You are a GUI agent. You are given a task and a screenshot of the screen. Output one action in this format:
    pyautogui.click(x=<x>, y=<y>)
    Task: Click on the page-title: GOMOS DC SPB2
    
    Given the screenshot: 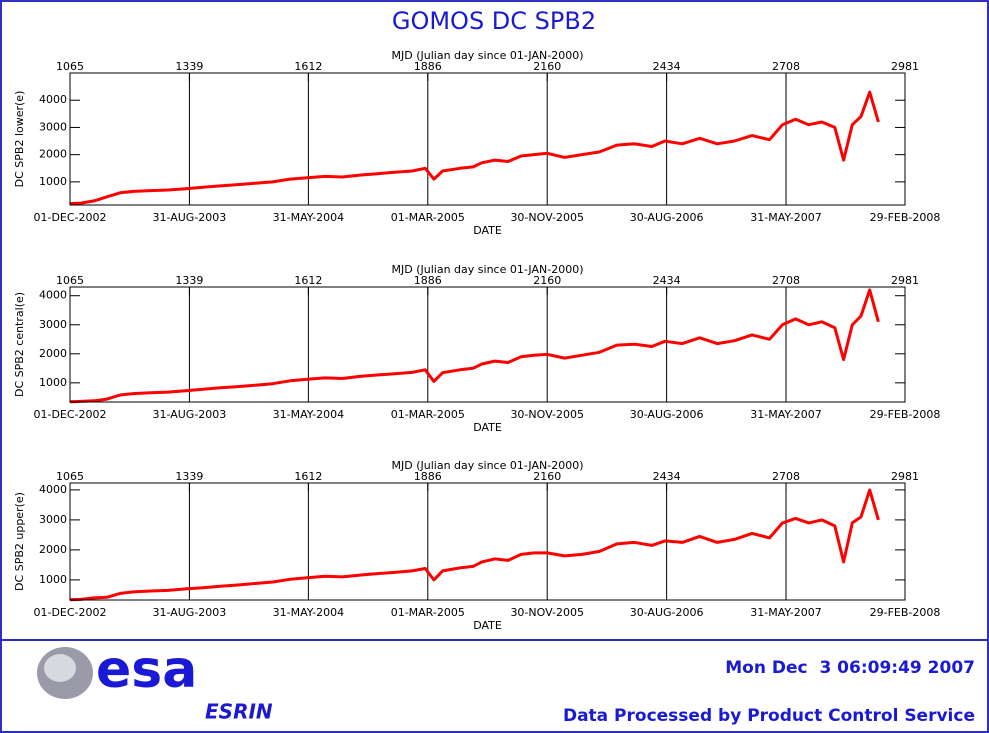 What is the action you would take?
    pyautogui.click(x=494, y=21)
    